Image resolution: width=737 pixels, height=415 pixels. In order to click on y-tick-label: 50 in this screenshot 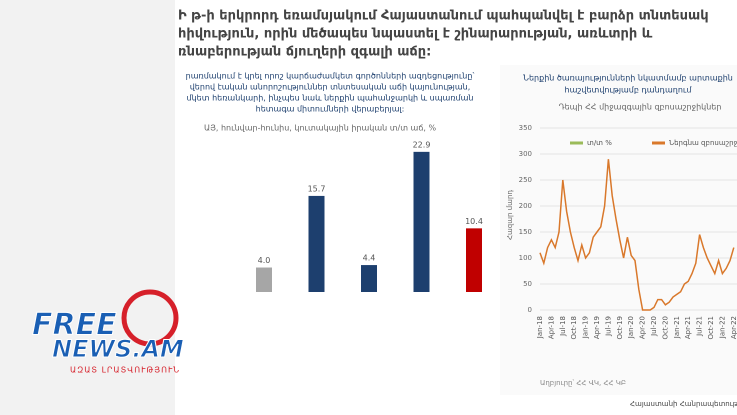, I will do `click(527, 284)`.